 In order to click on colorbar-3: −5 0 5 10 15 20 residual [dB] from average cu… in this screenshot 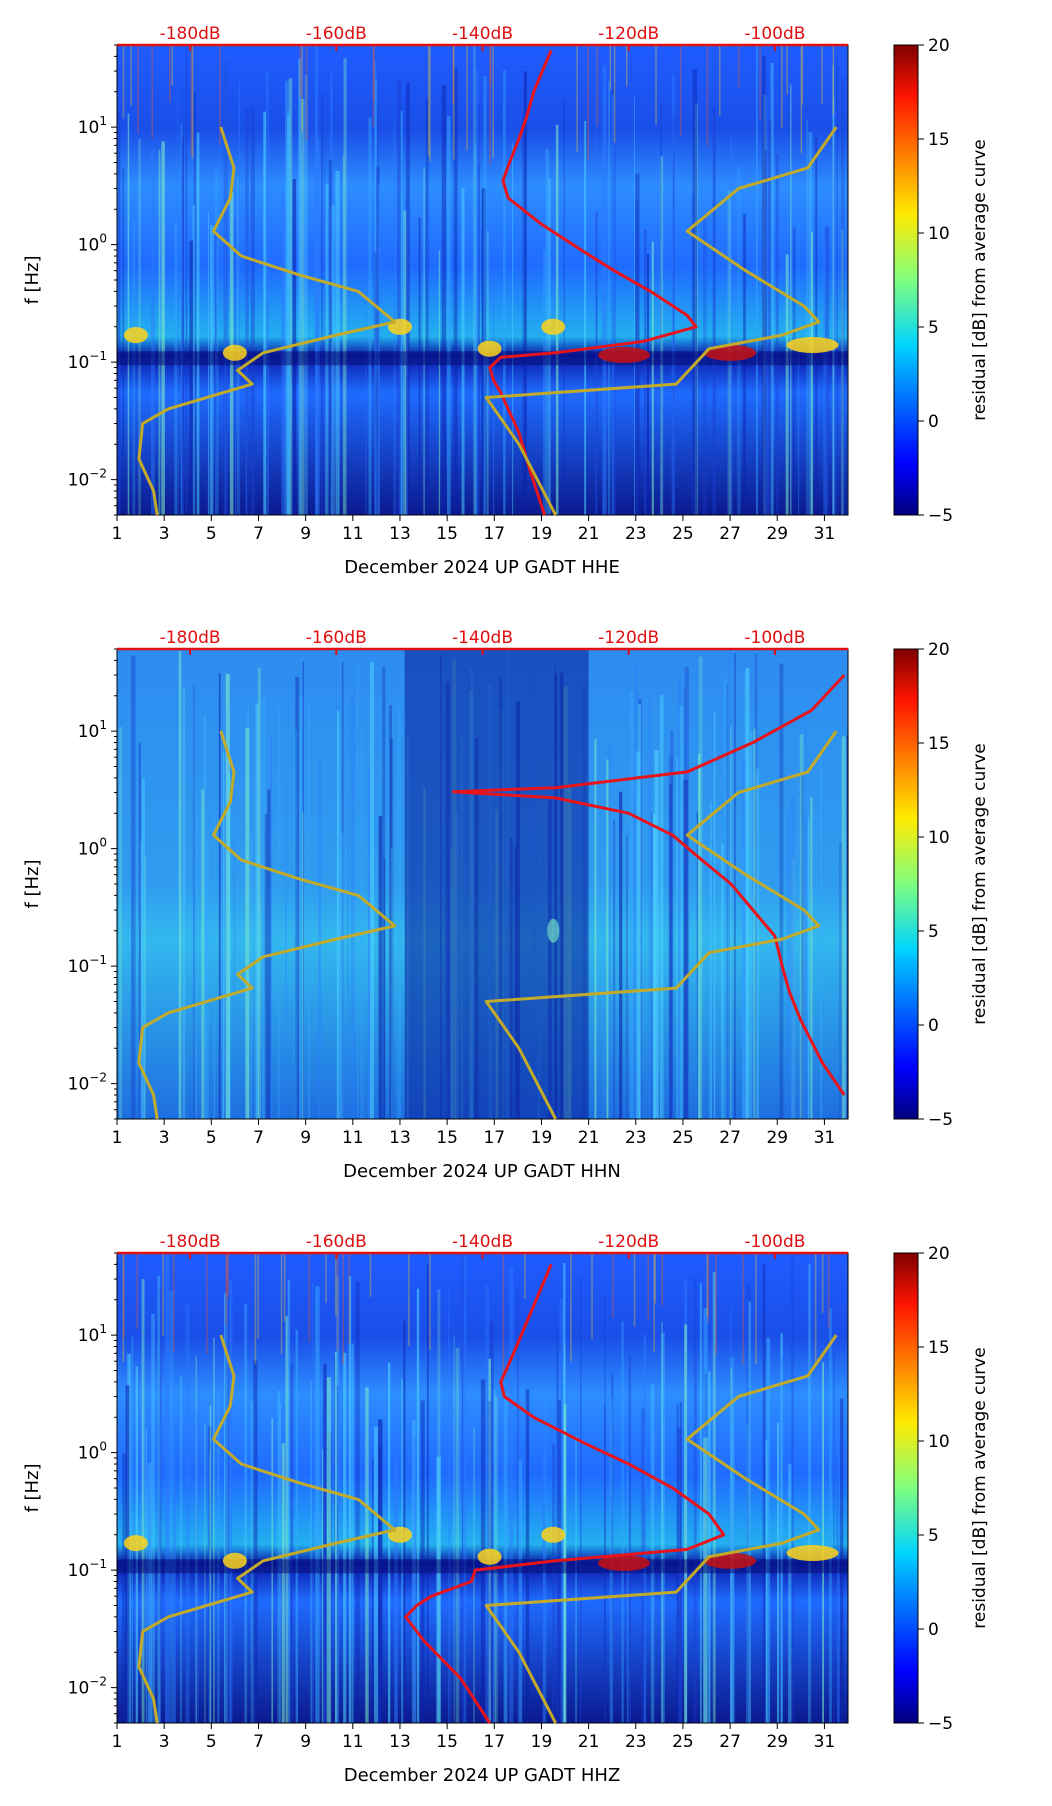, I will do `click(941, 1489)`.